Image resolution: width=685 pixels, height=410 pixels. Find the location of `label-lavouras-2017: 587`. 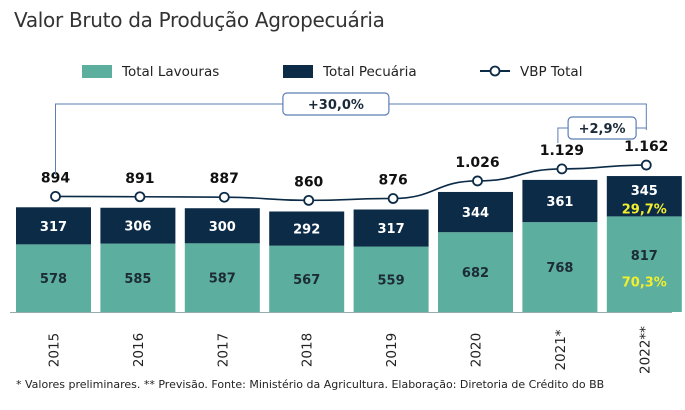

label-lavouras-2017: 587 is located at coordinates (222, 279).